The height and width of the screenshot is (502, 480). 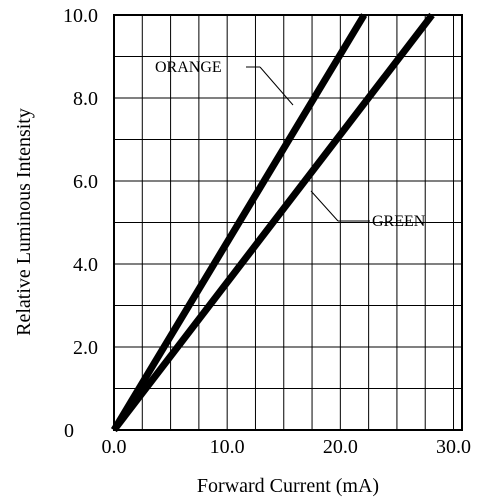 What do you see at coordinates (69, 431) in the screenshot?
I see `y-tick-label: 0` at bounding box center [69, 431].